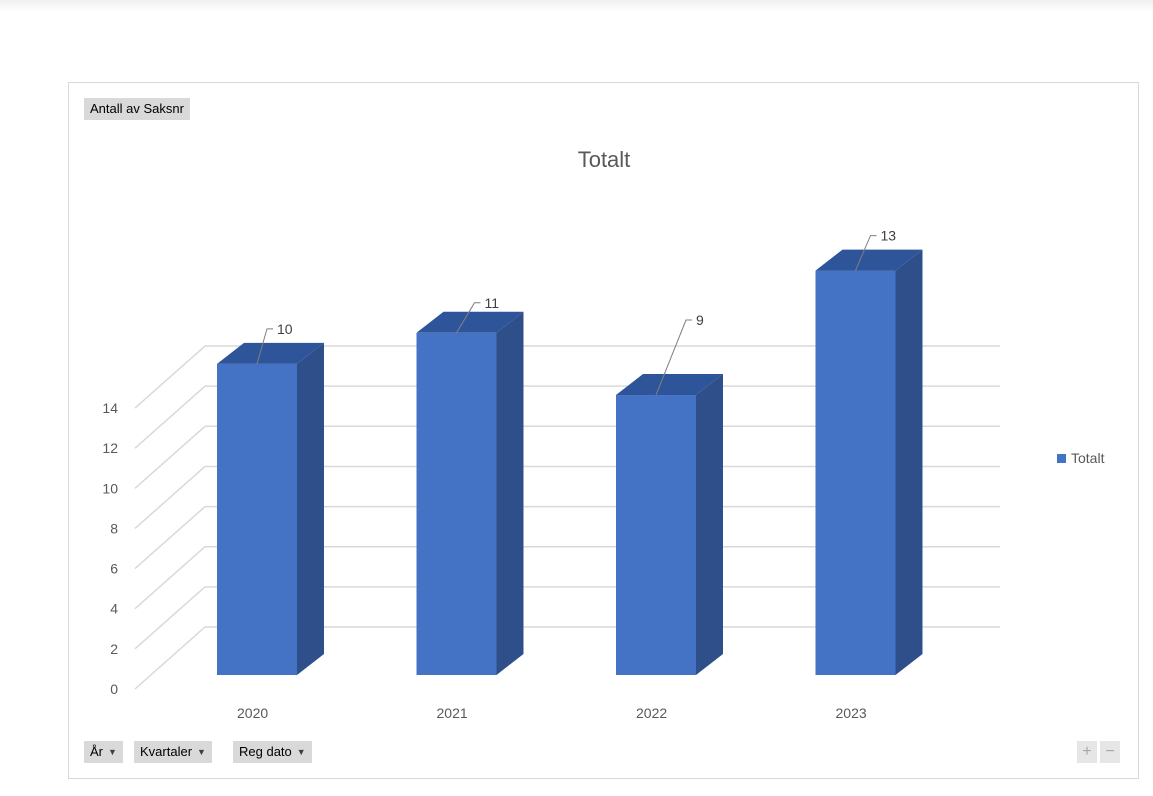 Image resolution: width=1153 pixels, height=796 pixels. I want to click on y-tick-label: 8, so click(114, 528).